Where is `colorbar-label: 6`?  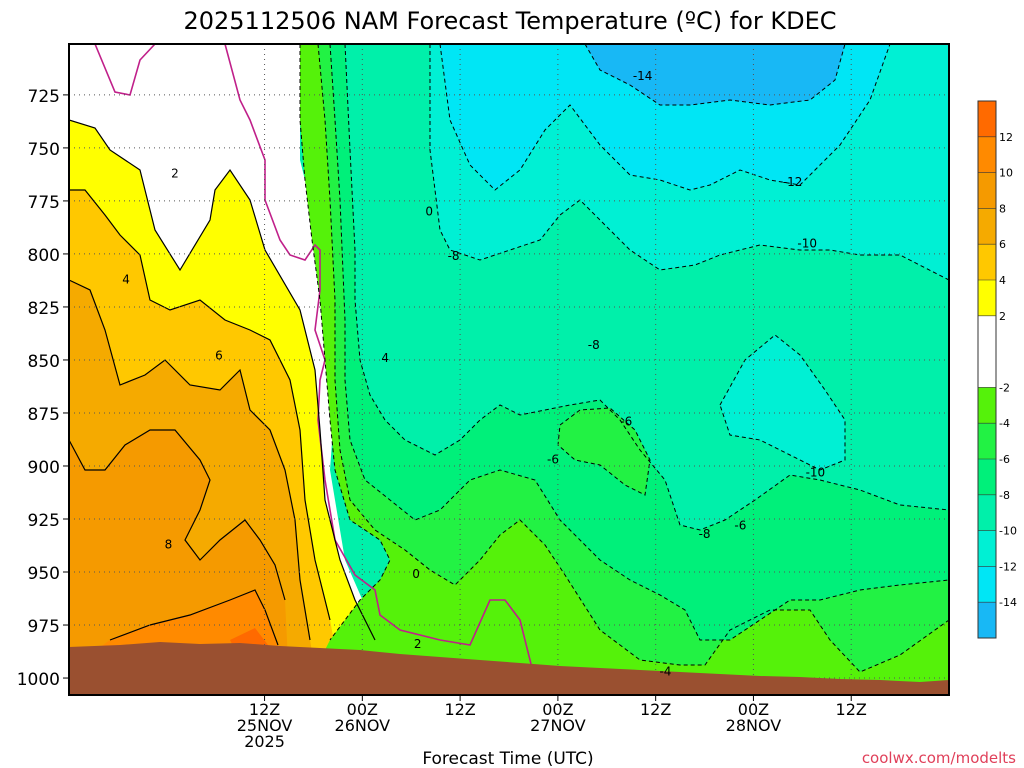 colorbar-label: 6 is located at coordinates (1002, 244).